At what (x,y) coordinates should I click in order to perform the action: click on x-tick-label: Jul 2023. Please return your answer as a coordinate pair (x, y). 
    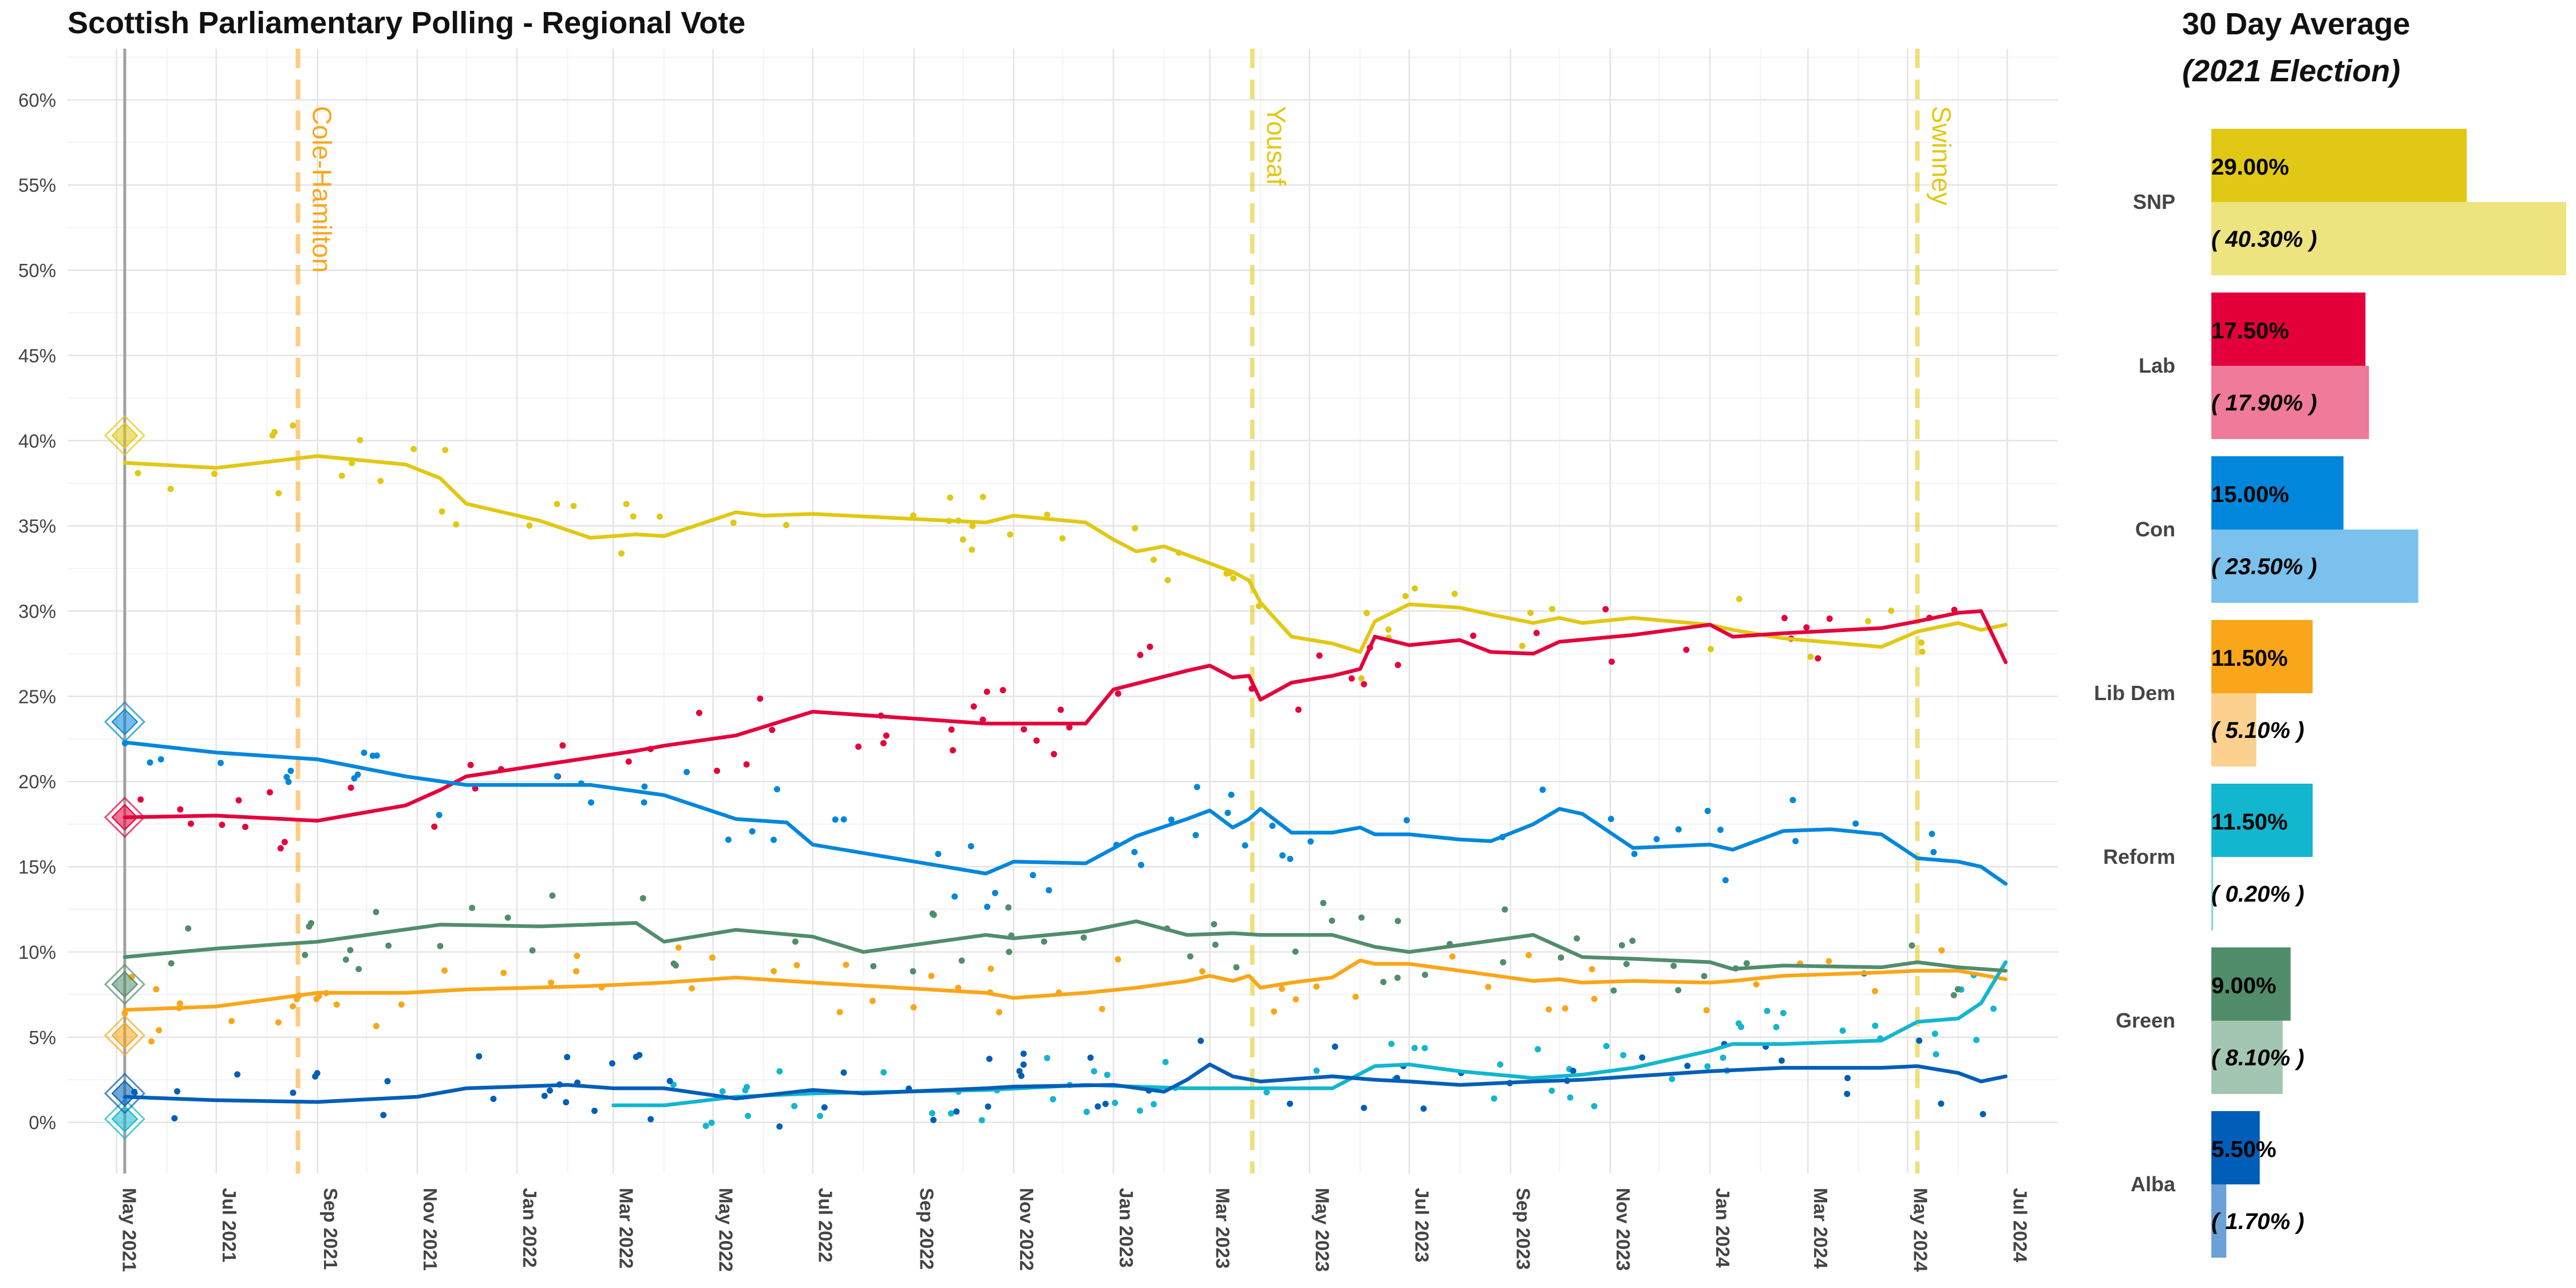
    Looking at the image, I should click on (1422, 1225).